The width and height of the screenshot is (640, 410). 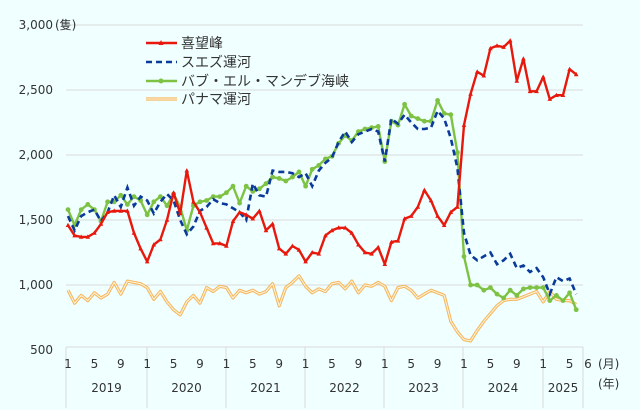 I want to click on legend-label: バブ・エル・マンデブ海峡, so click(x=265, y=81).